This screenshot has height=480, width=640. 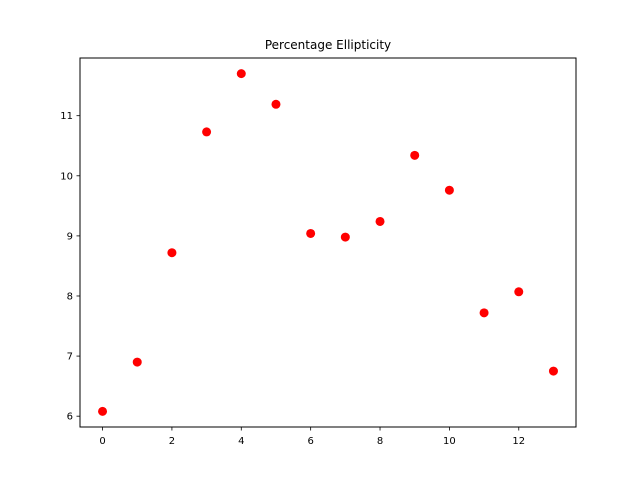 I want to click on y-tick-label: 10, so click(x=66, y=176).